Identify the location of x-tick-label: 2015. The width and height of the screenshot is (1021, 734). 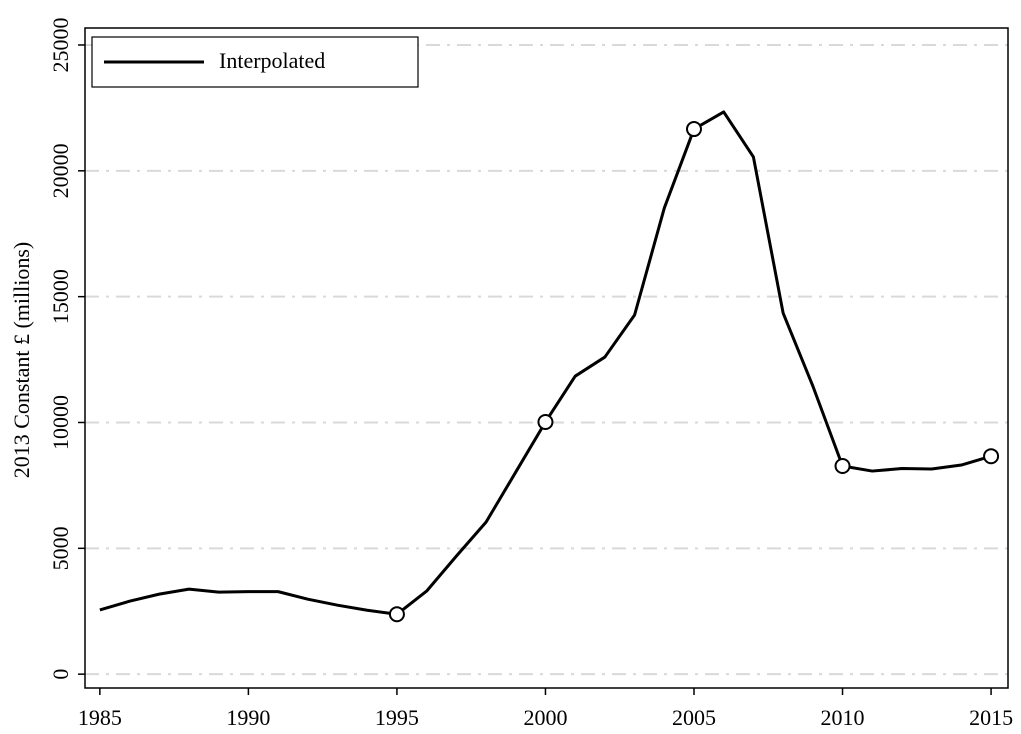
(991, 717).